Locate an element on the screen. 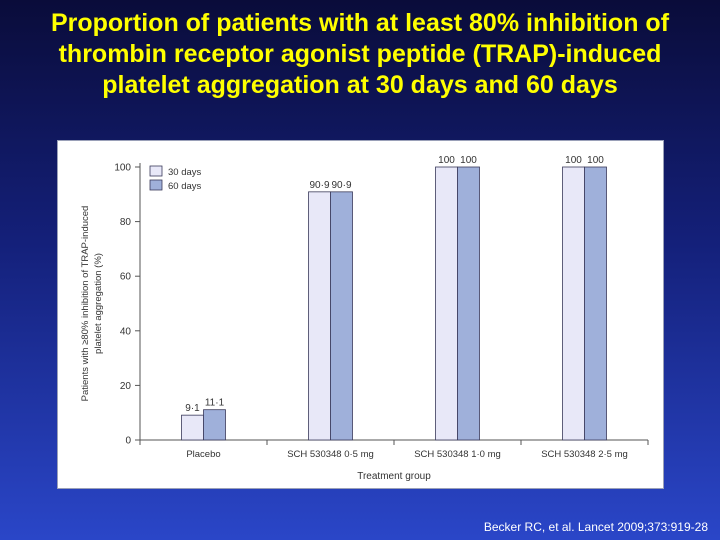 The image size is (720, 540). legend-label: 30 days is located at coordinates (185, 172).